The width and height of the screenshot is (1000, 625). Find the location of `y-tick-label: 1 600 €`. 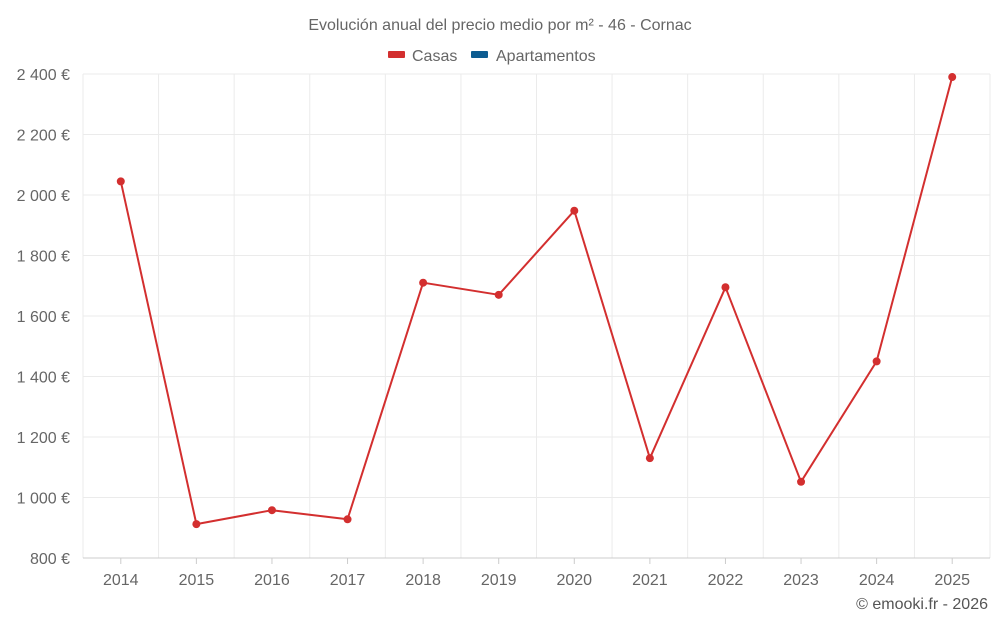

y-tick-label: 1 600 € is located at coordinates (43, 317).